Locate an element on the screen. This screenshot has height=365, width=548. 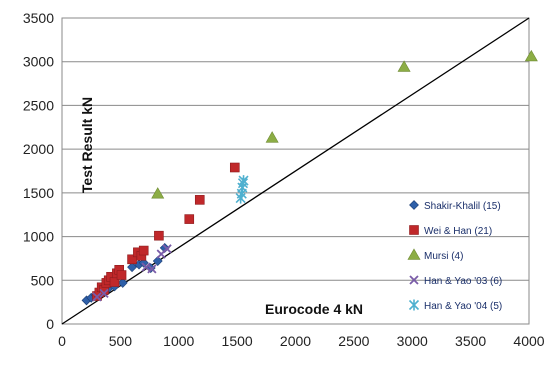
y-tick-label: 0 is located at coordinates (50, 324).